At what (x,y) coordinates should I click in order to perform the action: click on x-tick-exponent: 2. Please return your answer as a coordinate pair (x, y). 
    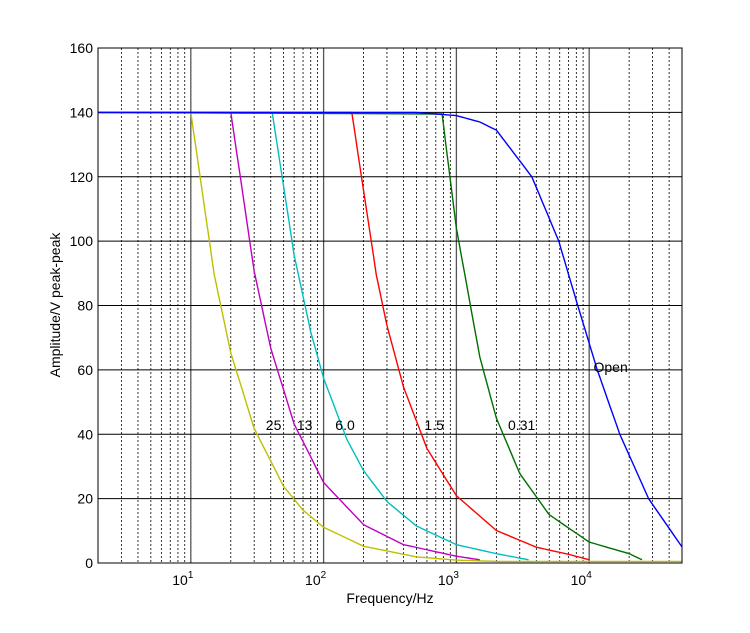
    Looking at the image, I should click on (324, 575).